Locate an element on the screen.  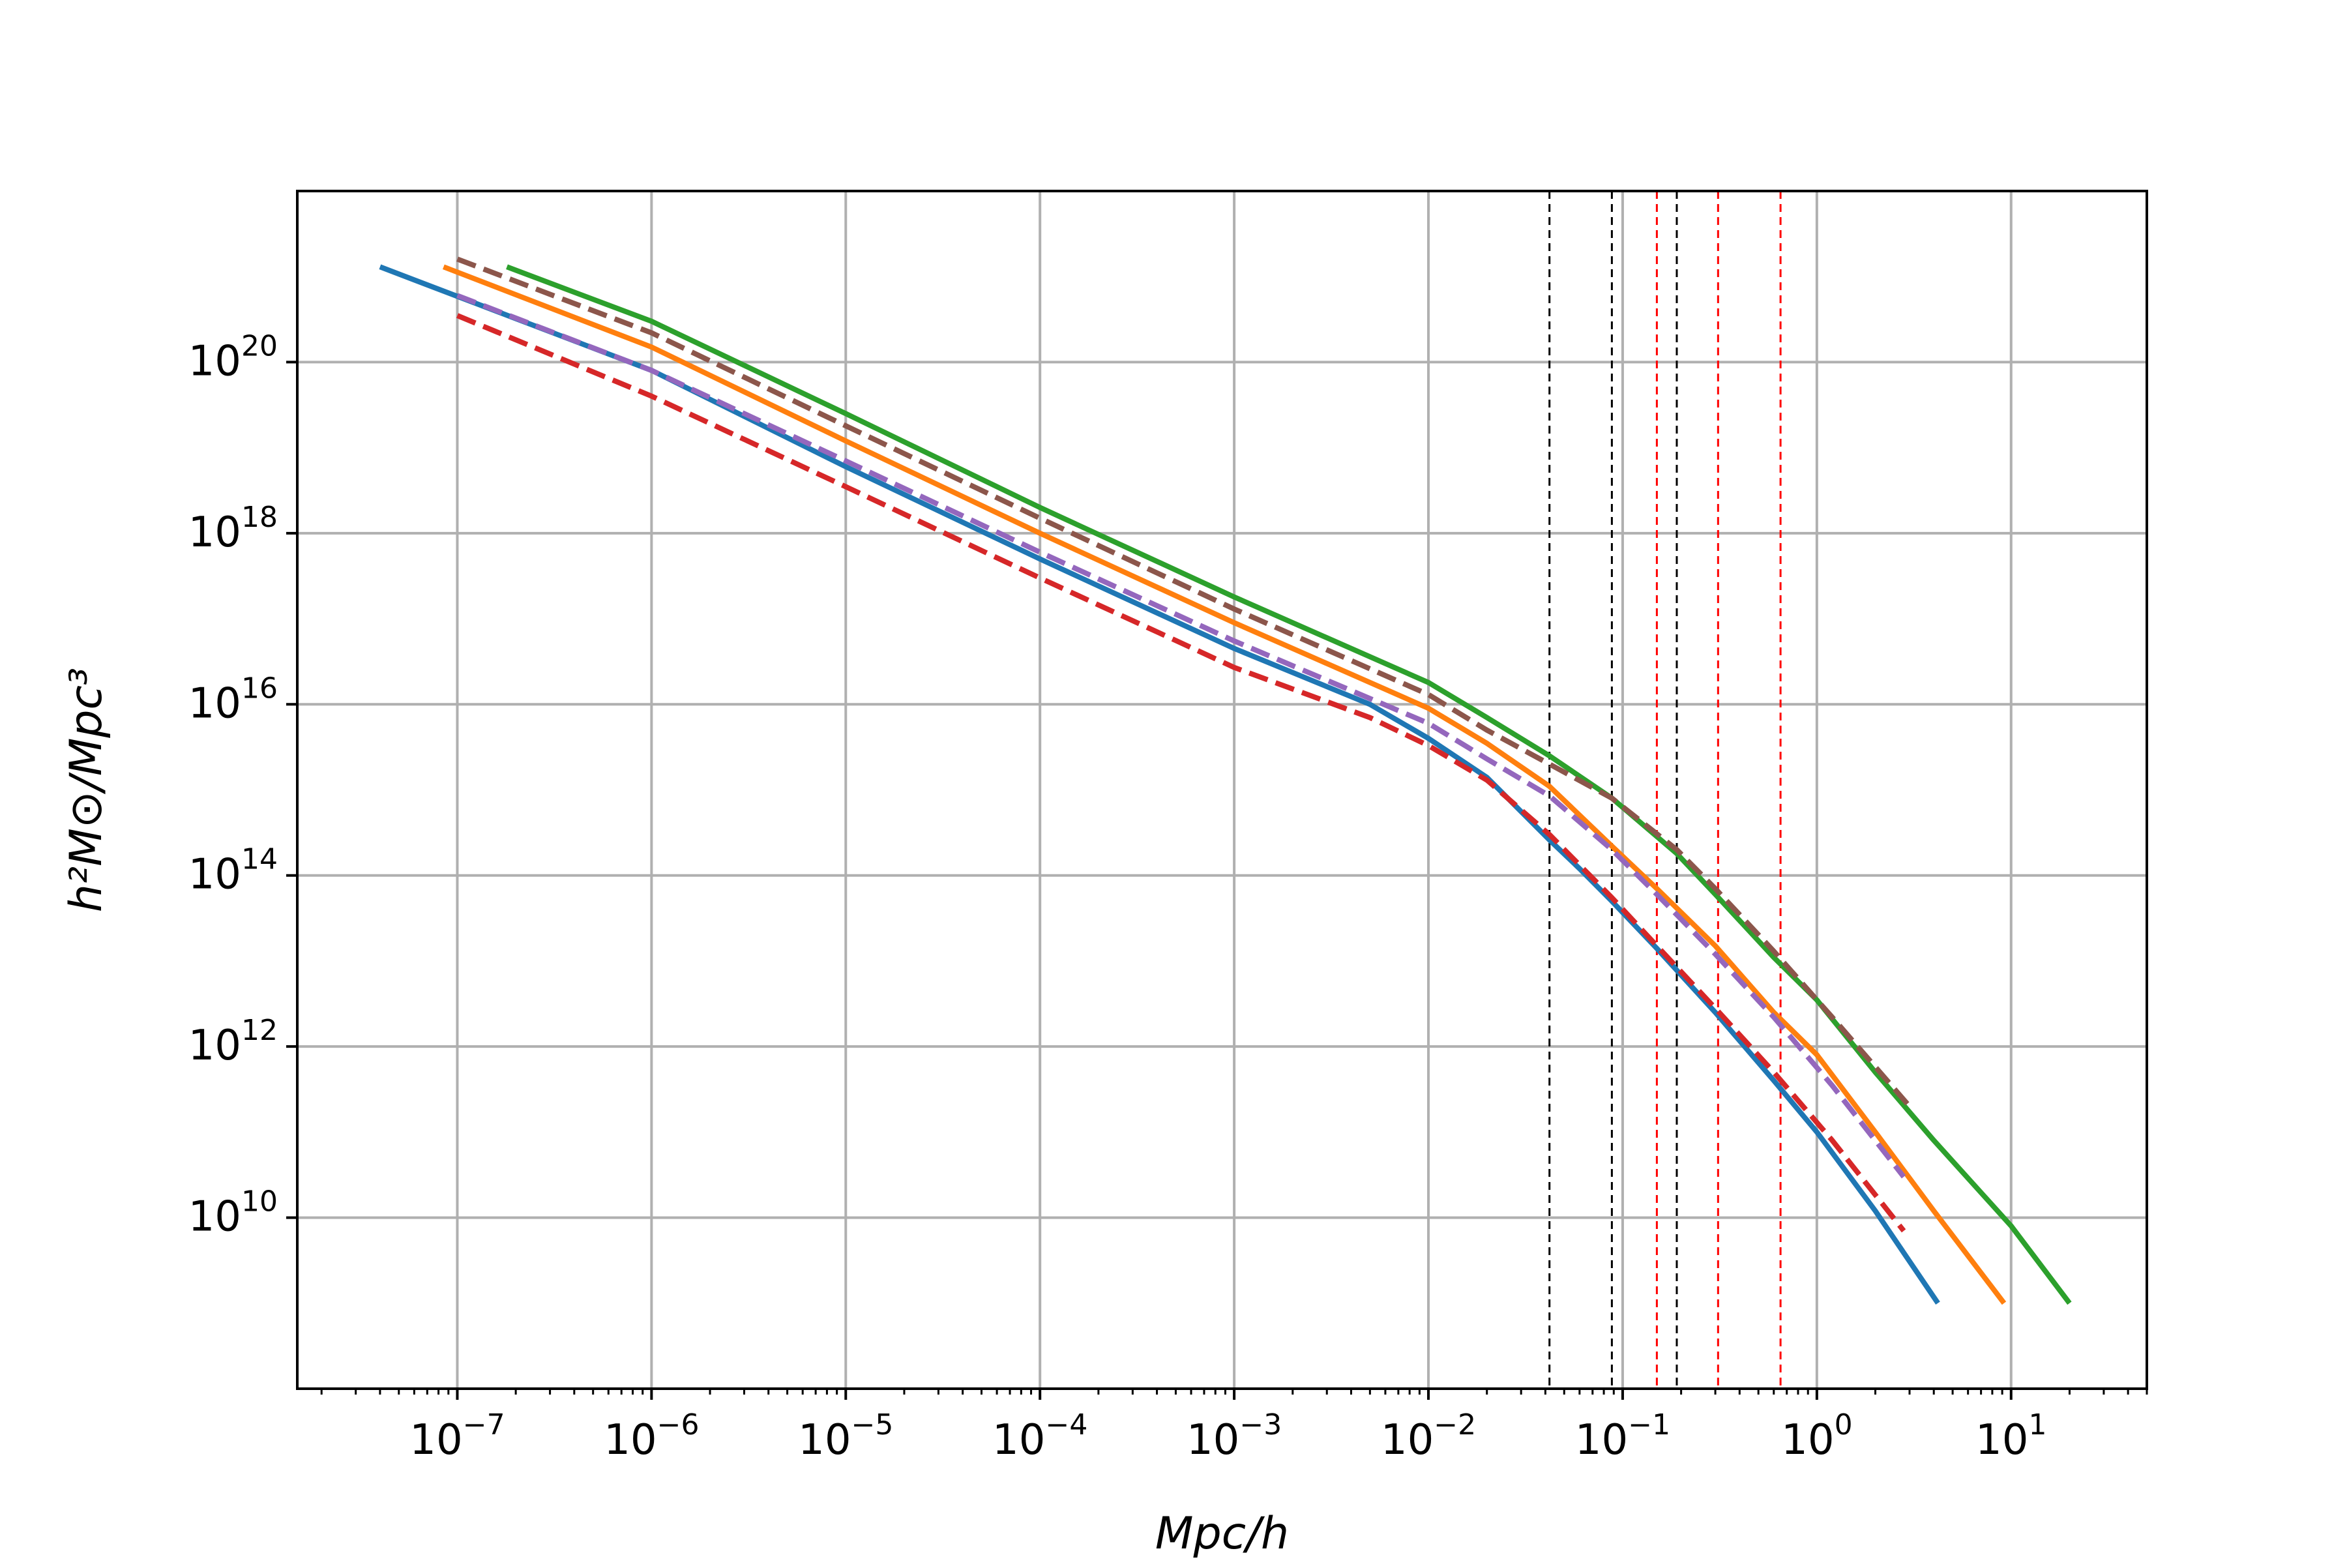
x-tick-label-exponent: 0 is located at coordinates (1844, 1425).